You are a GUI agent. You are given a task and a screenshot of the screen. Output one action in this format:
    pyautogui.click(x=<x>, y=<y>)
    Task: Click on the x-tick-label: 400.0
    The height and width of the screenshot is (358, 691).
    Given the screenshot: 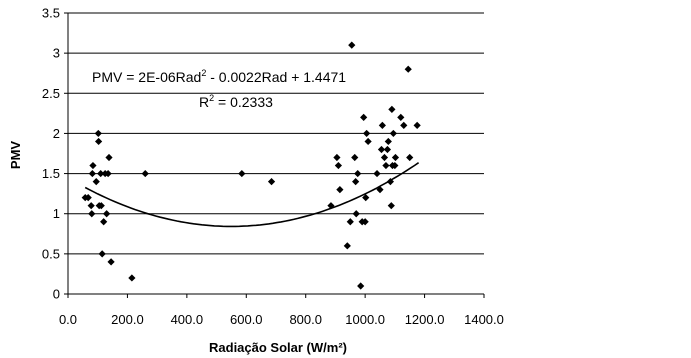 What is the action you would take?
    pyautogui.click(x=187, y=319)
    